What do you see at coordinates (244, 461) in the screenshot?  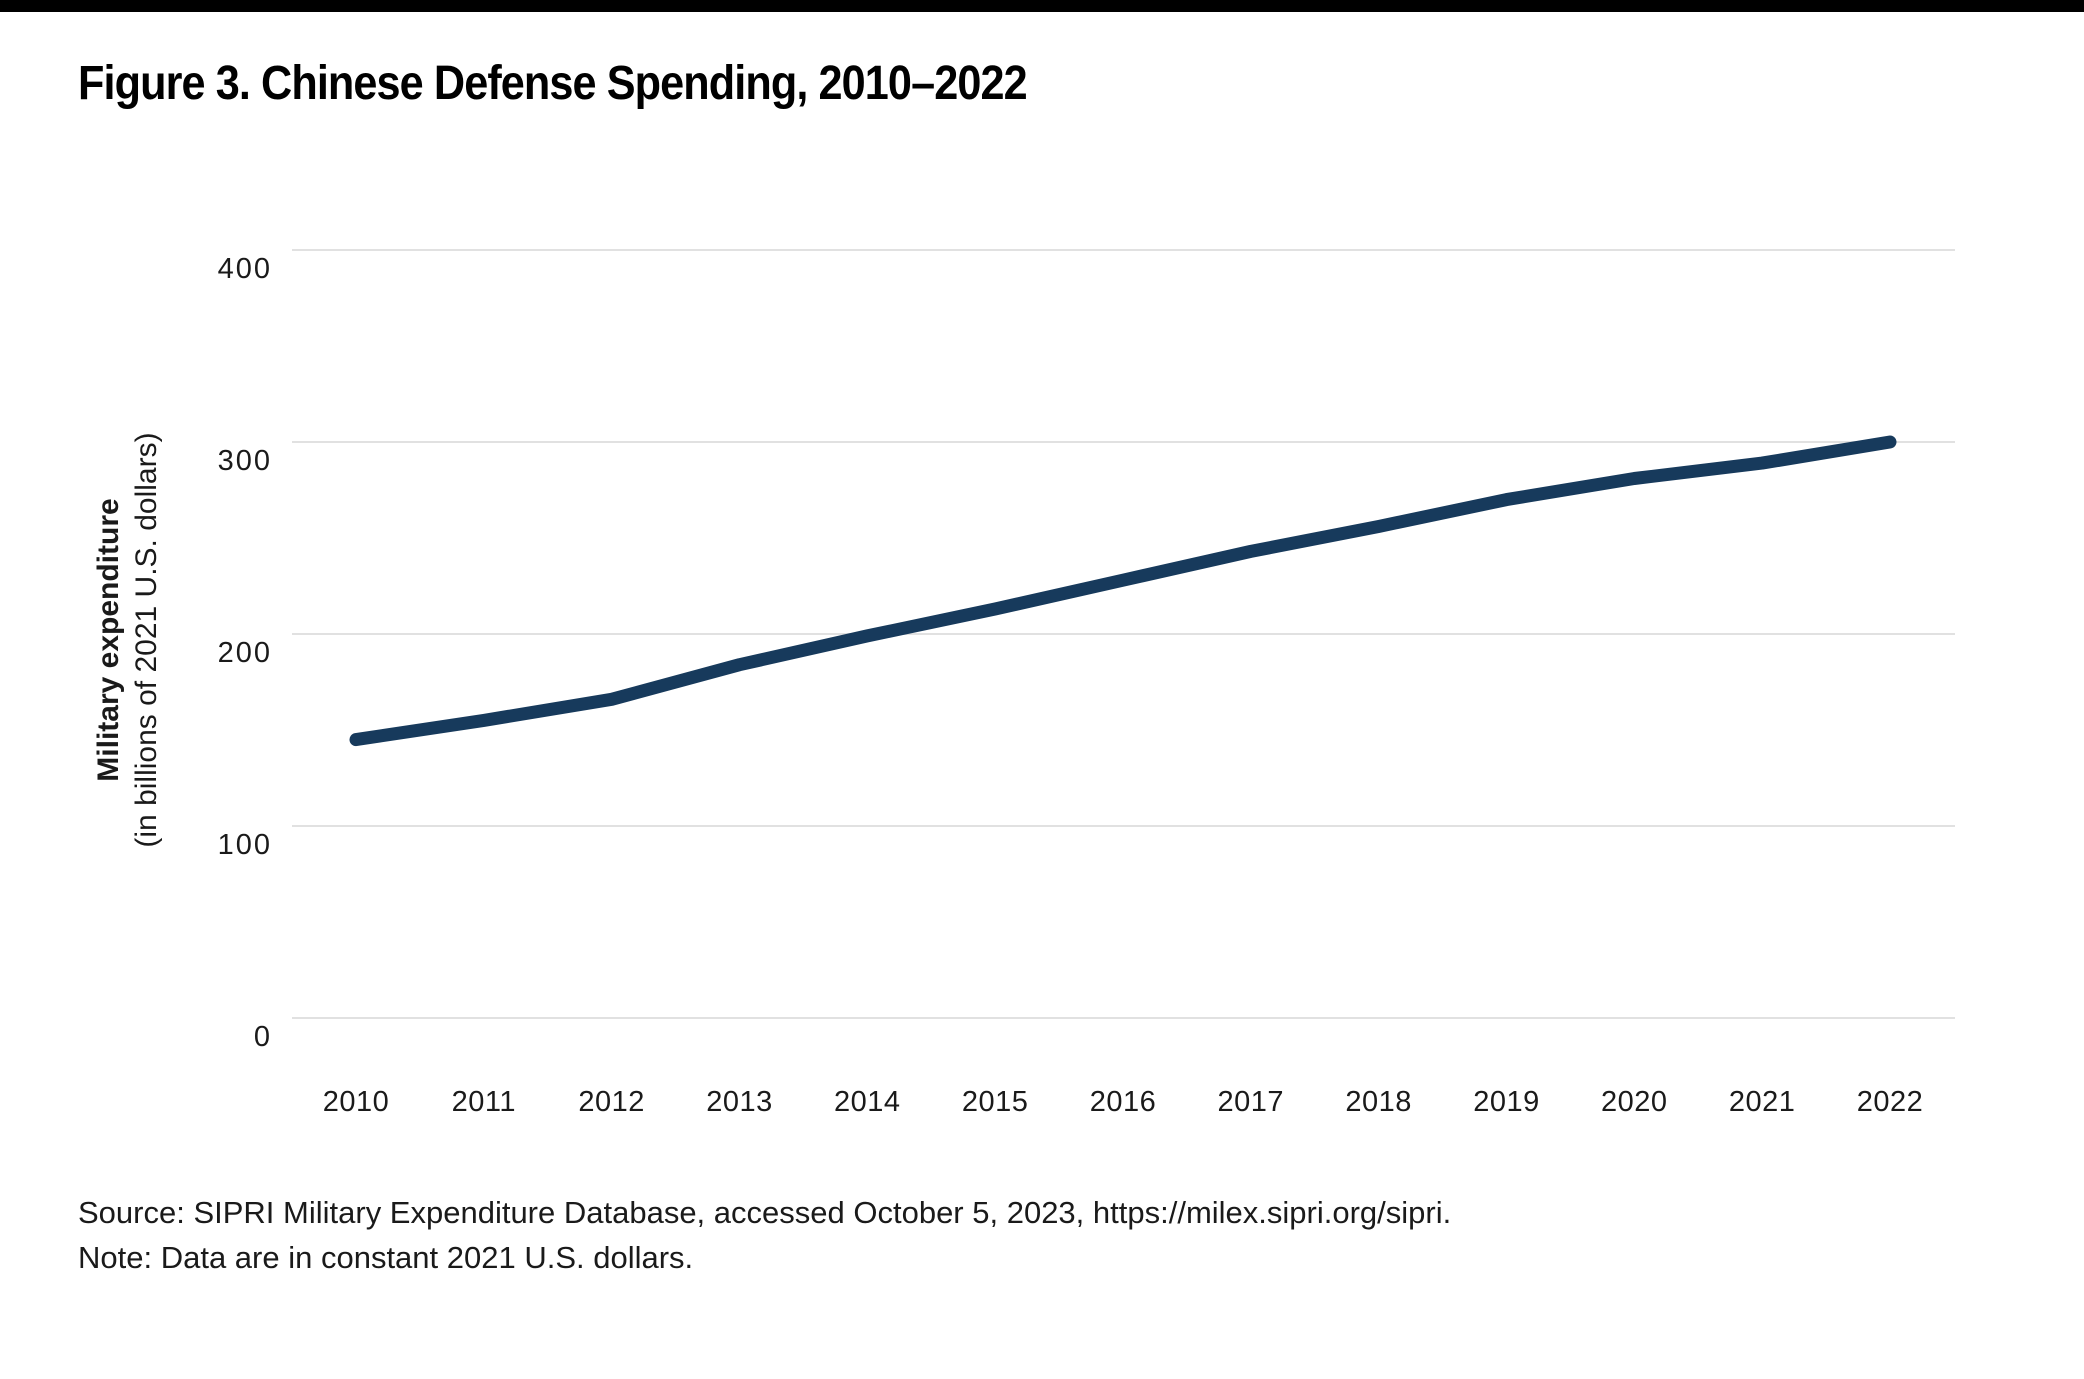 I see `y-tick-label: 300` at bounding box center [244, 461].